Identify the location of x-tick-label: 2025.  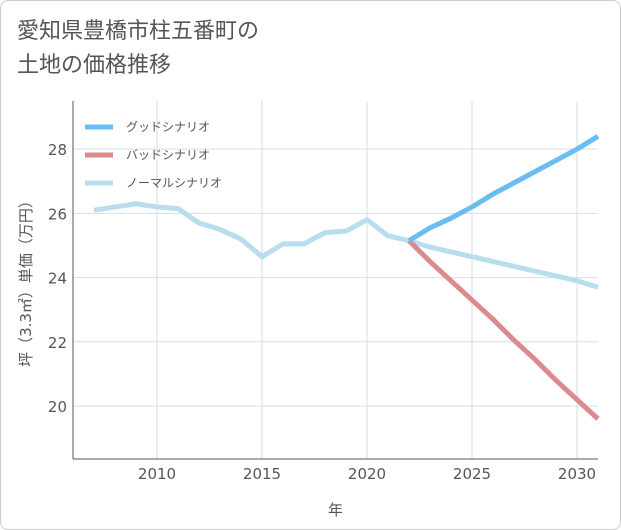
(472, 474).